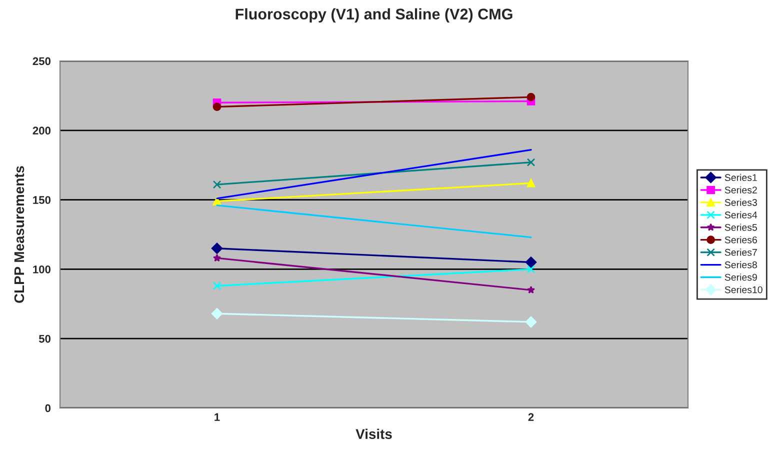 The height and width of the screenshot is (463, 778). Describe the element at coordinates (48, 408) in the screenshot. I see `y-tick-label: 0` at that location.